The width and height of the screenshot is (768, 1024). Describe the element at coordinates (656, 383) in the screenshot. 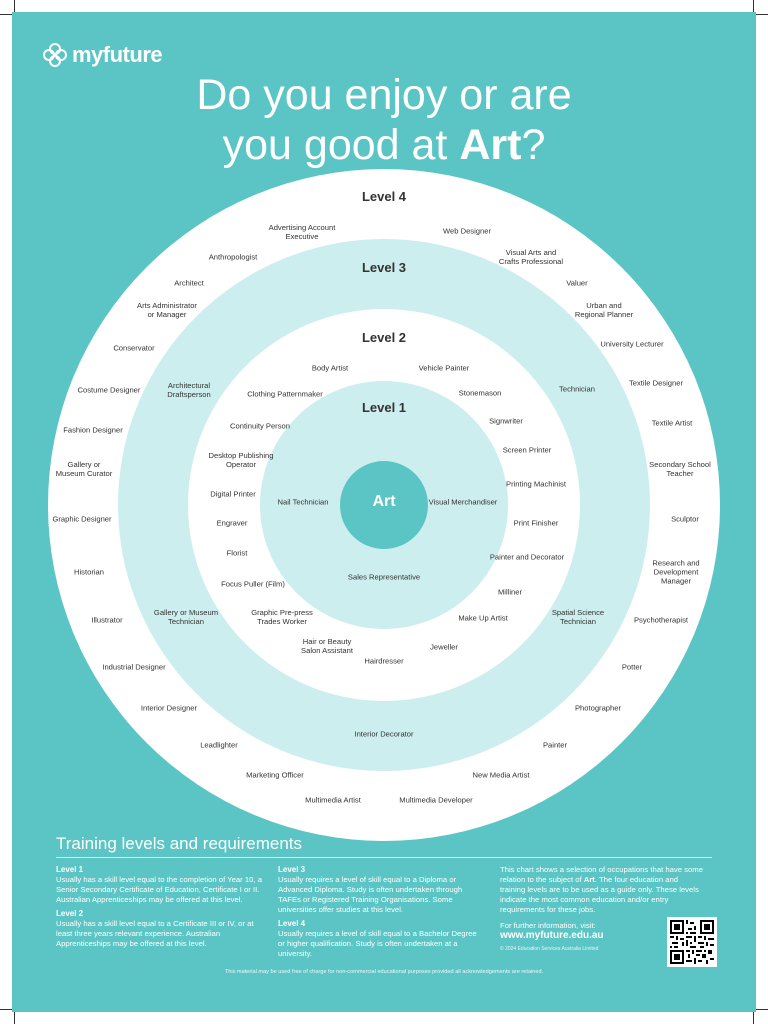

I see `occupation: Textile Designer` at that location.